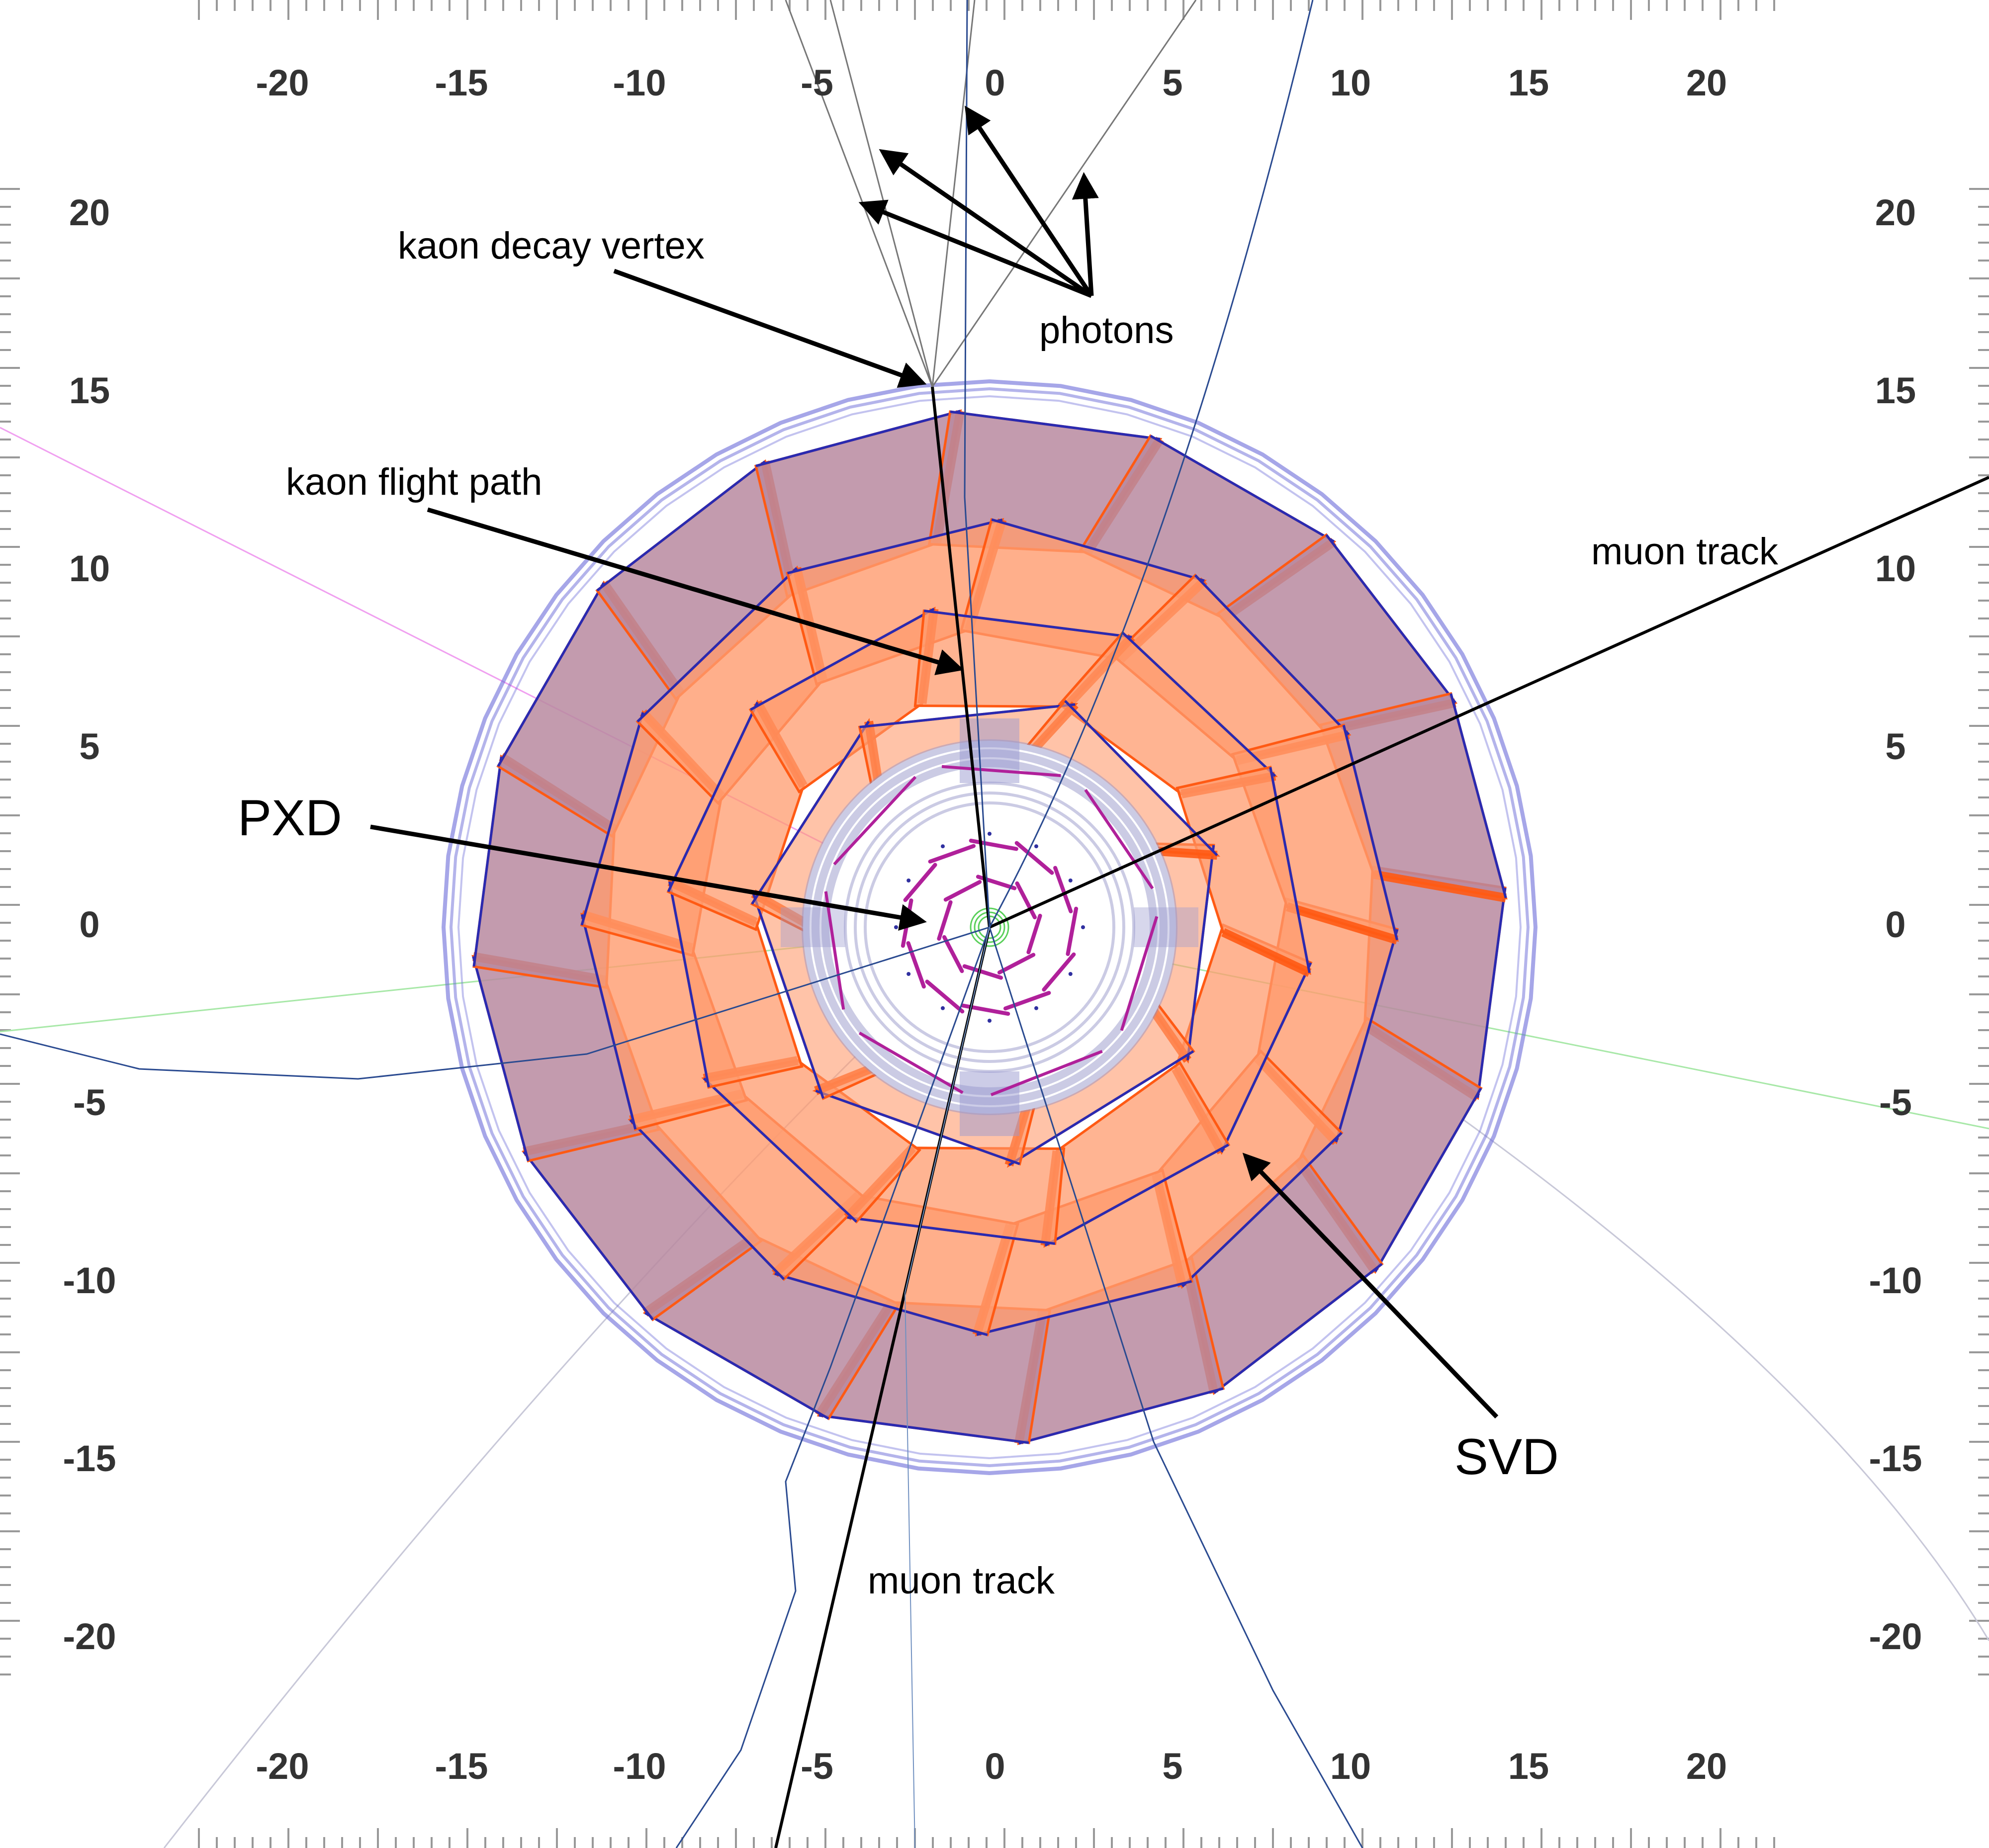  I want to click on kaon-flight-path-label: kaon flight path, so click(414, 482).